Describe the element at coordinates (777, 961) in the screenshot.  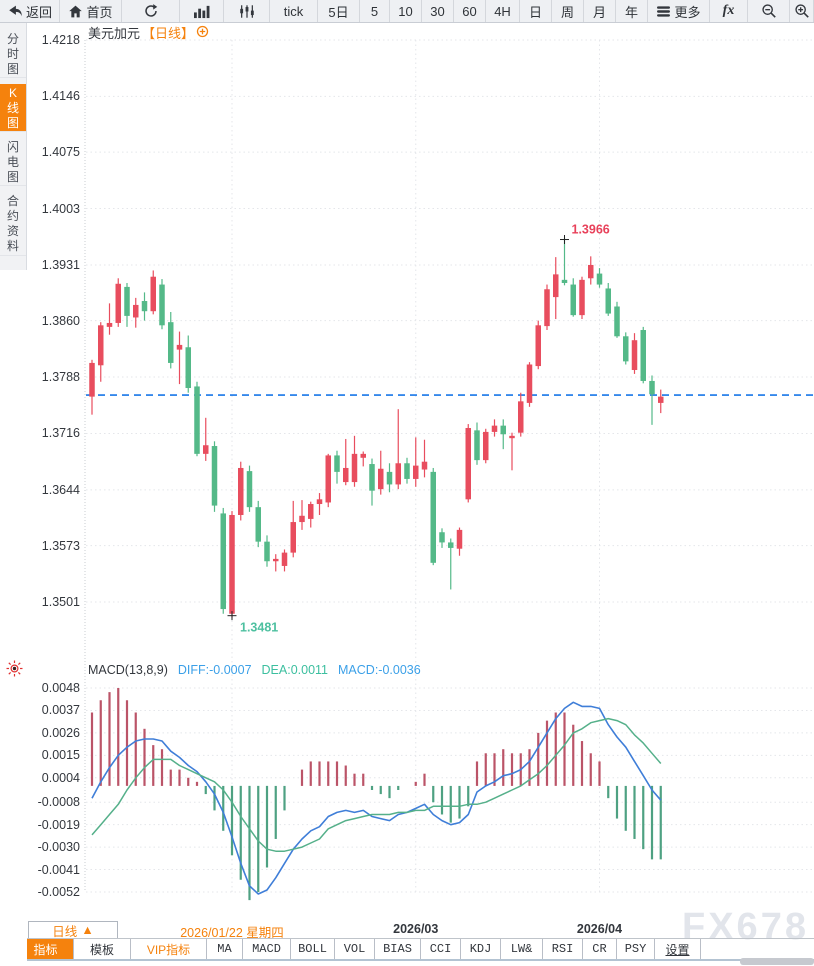
I see `horizontal-scrollbar-thumb` at that location.